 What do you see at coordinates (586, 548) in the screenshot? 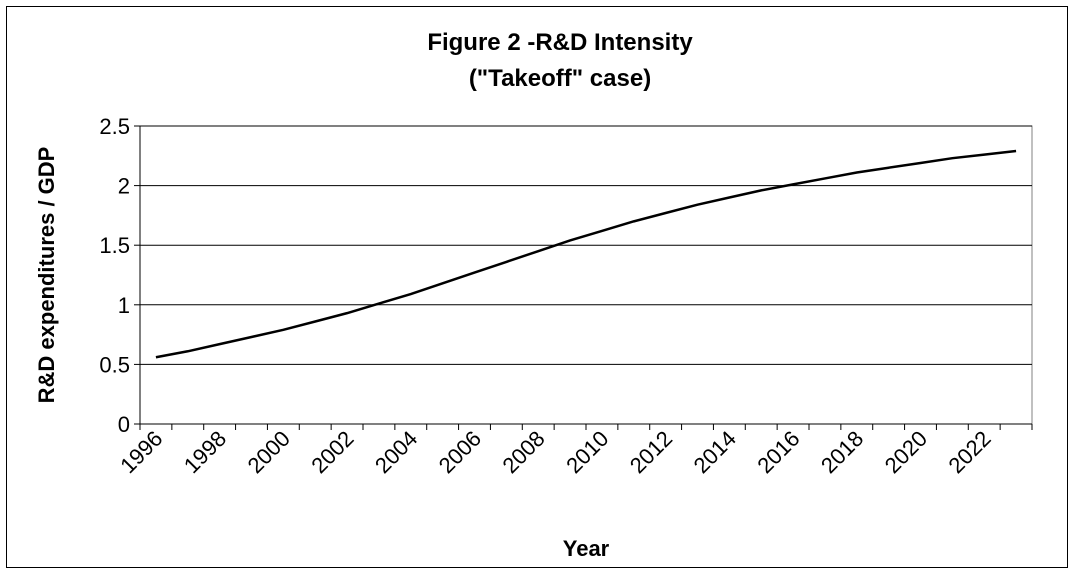
I see `x-axis-title: Year` at bounding box center [586, 548].